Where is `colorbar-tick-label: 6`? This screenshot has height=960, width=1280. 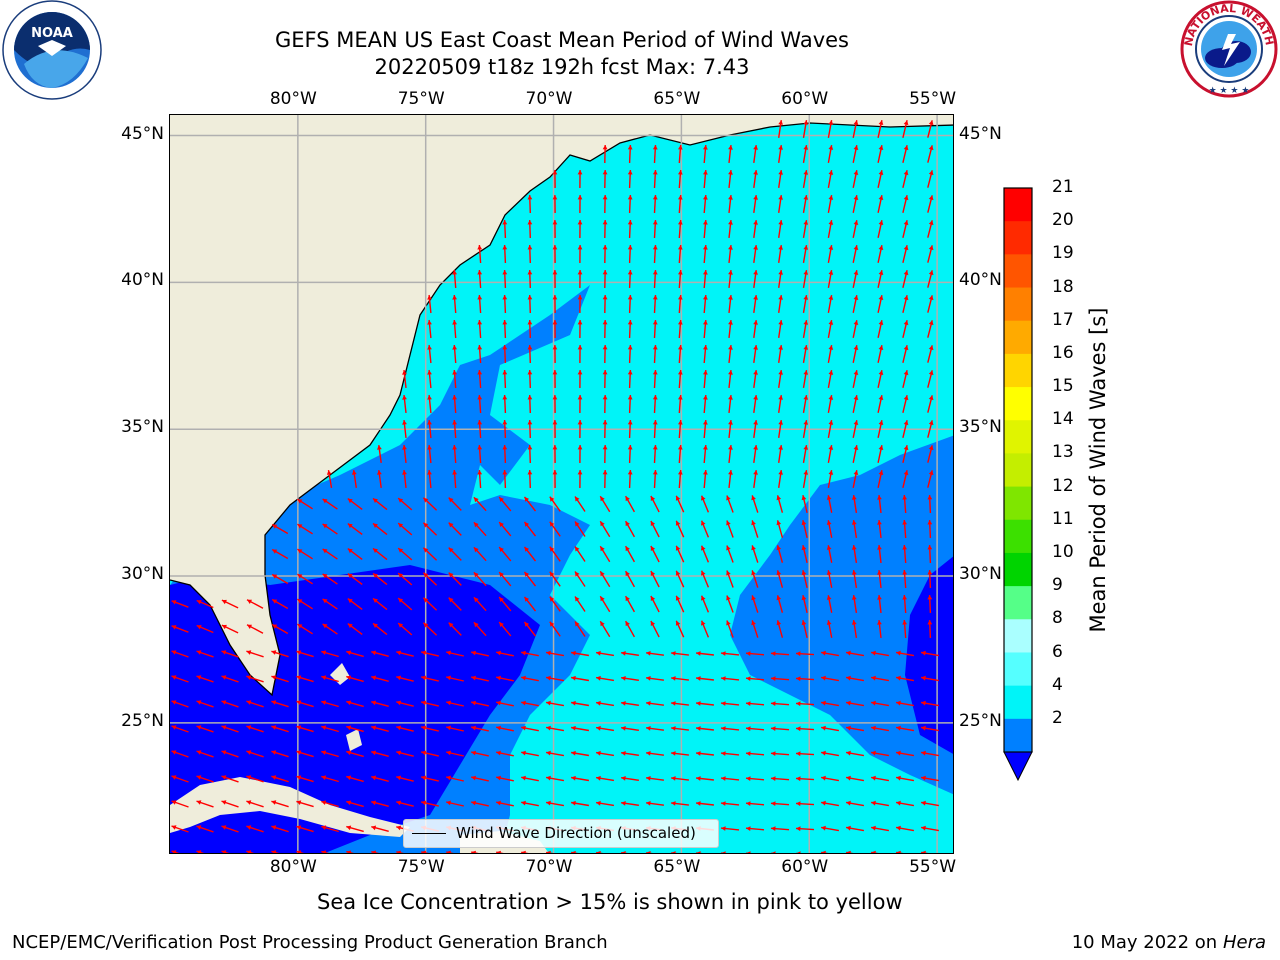 colorbar-tick-label: 6 is located at coordinates (1057, 651).